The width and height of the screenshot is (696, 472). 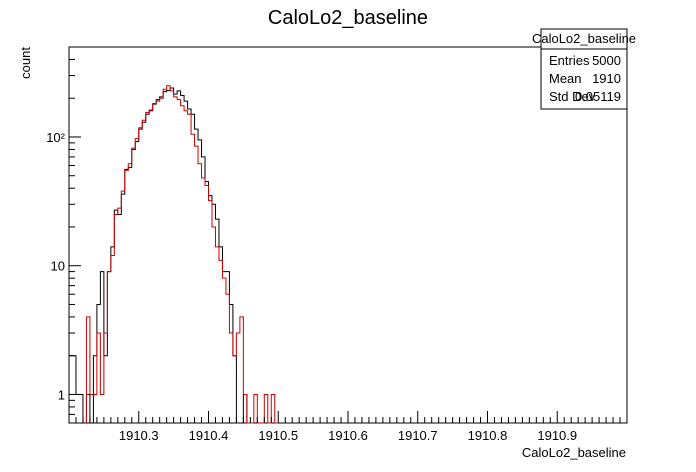 I want to click on y-axis-label: count, so click(x=25, y=63).